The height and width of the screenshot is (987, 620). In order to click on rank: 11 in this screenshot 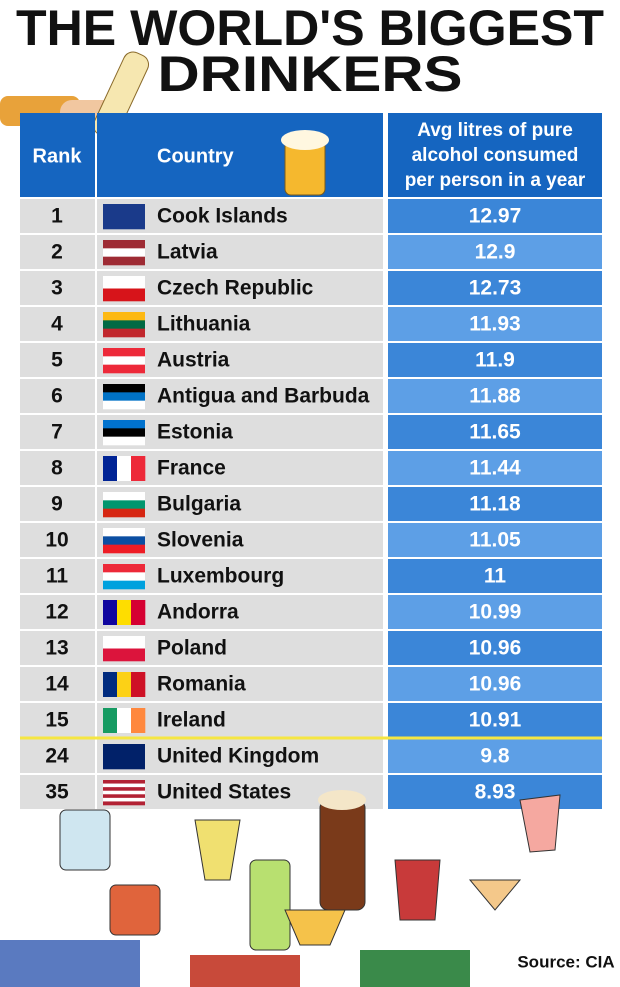, I will do `click(57, 576)`.